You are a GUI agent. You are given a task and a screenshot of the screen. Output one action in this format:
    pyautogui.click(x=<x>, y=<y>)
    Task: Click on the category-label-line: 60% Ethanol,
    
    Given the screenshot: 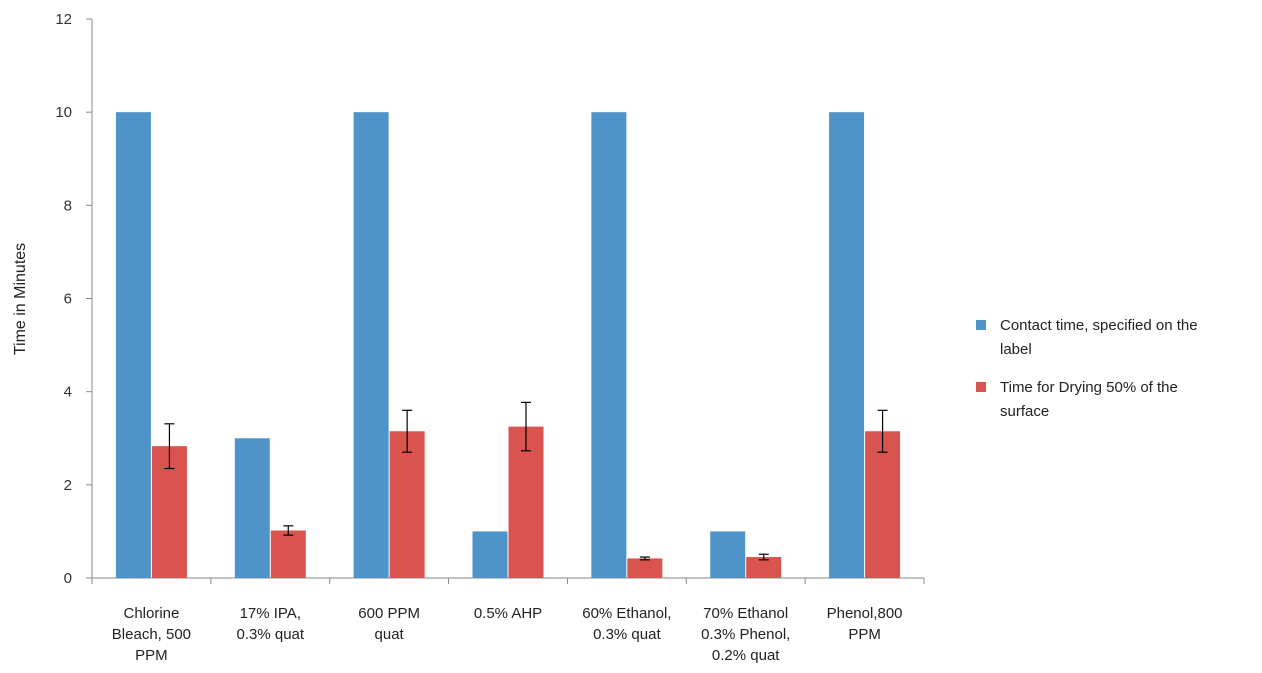 What is the action you would take?
    pyautogui.click(x=626, y=613)
    